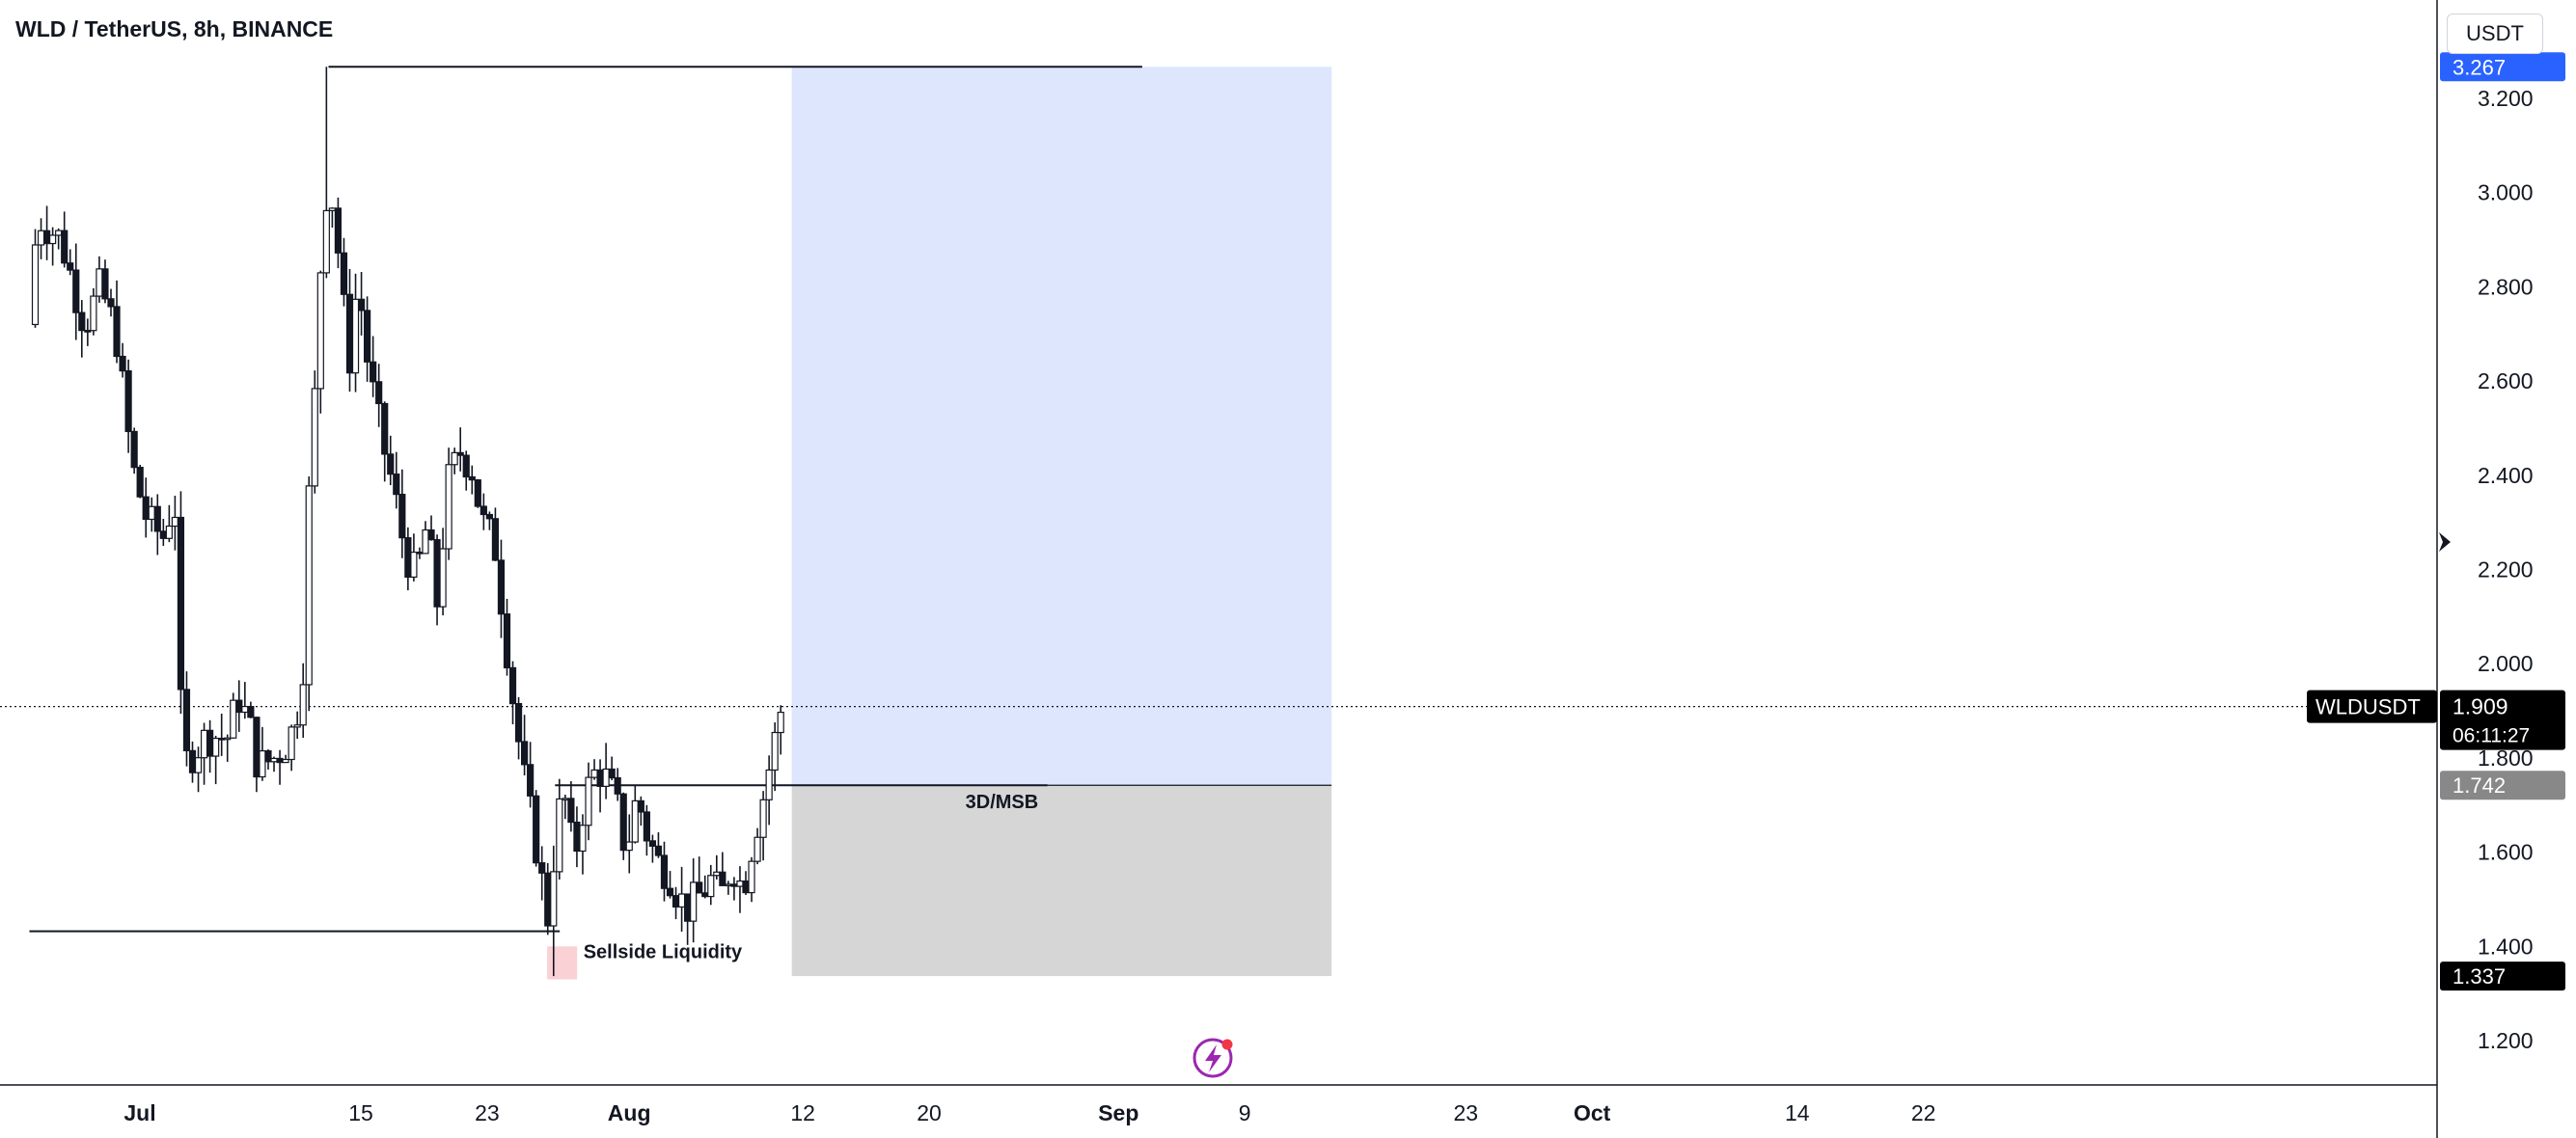 The image size is (2576, 1138). What do you see at coordinates (2495, 34) in the screenshot?
I see `currency-selector-button: USDT` at bounding box center [2495, 34].